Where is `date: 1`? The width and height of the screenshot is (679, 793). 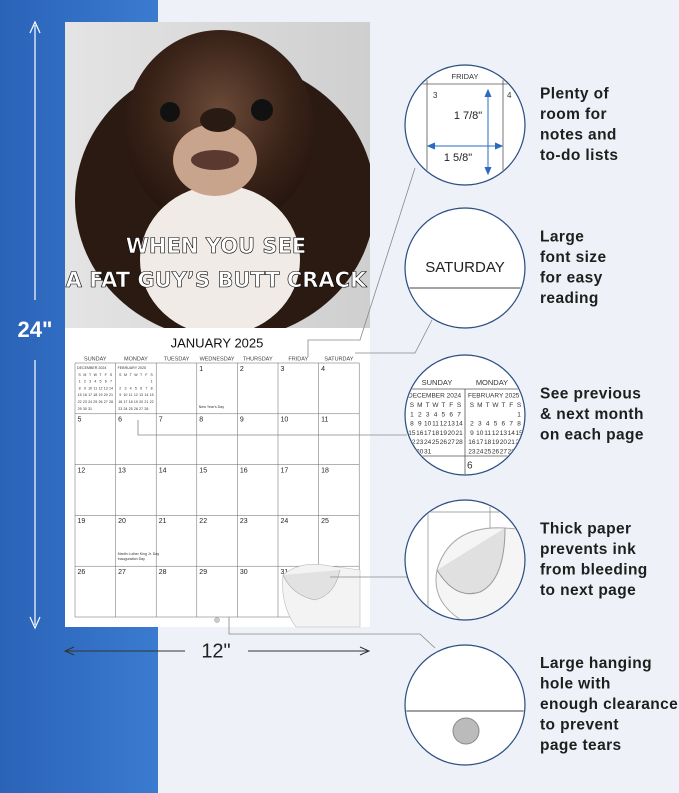
date: 1 is located at coordinates (201, 369).